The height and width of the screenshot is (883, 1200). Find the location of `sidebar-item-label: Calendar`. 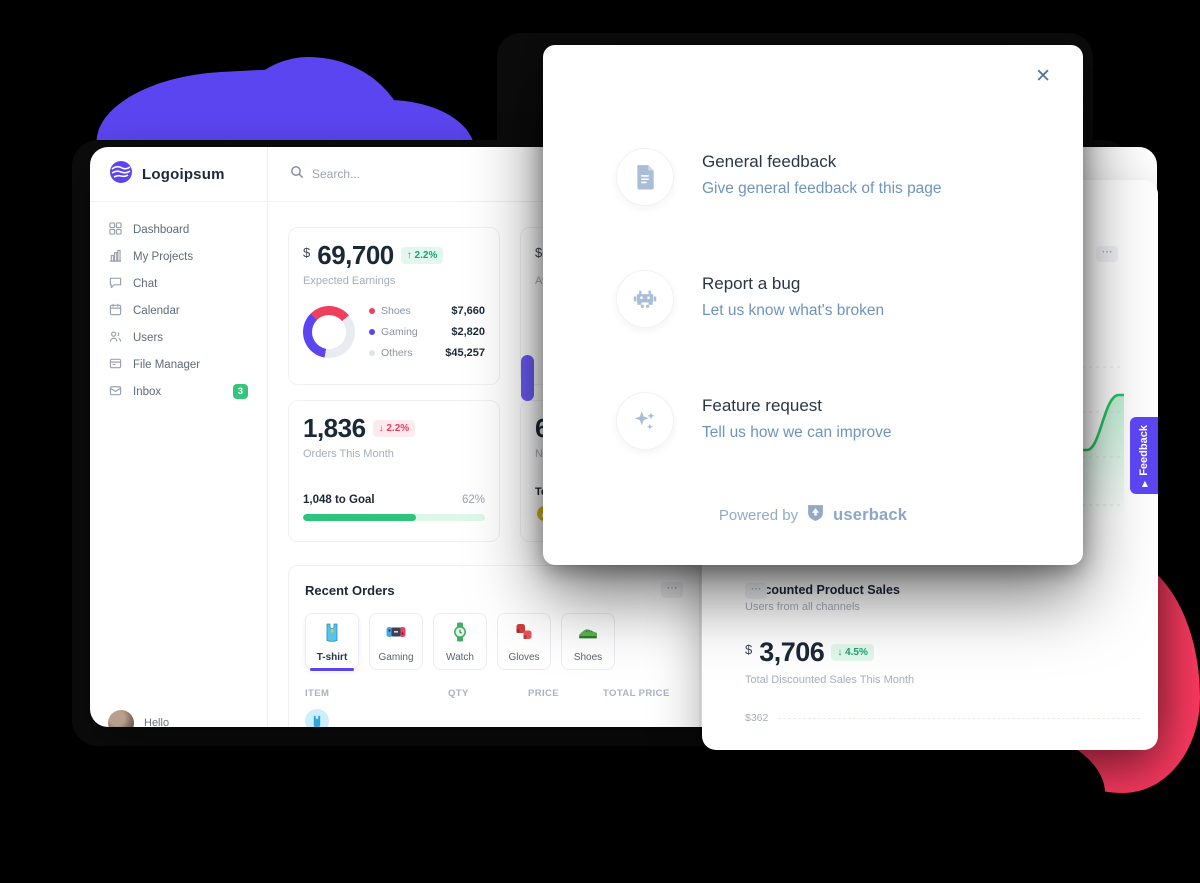

sidebar-item-label: Calendar is located at coordinates (156, 310).